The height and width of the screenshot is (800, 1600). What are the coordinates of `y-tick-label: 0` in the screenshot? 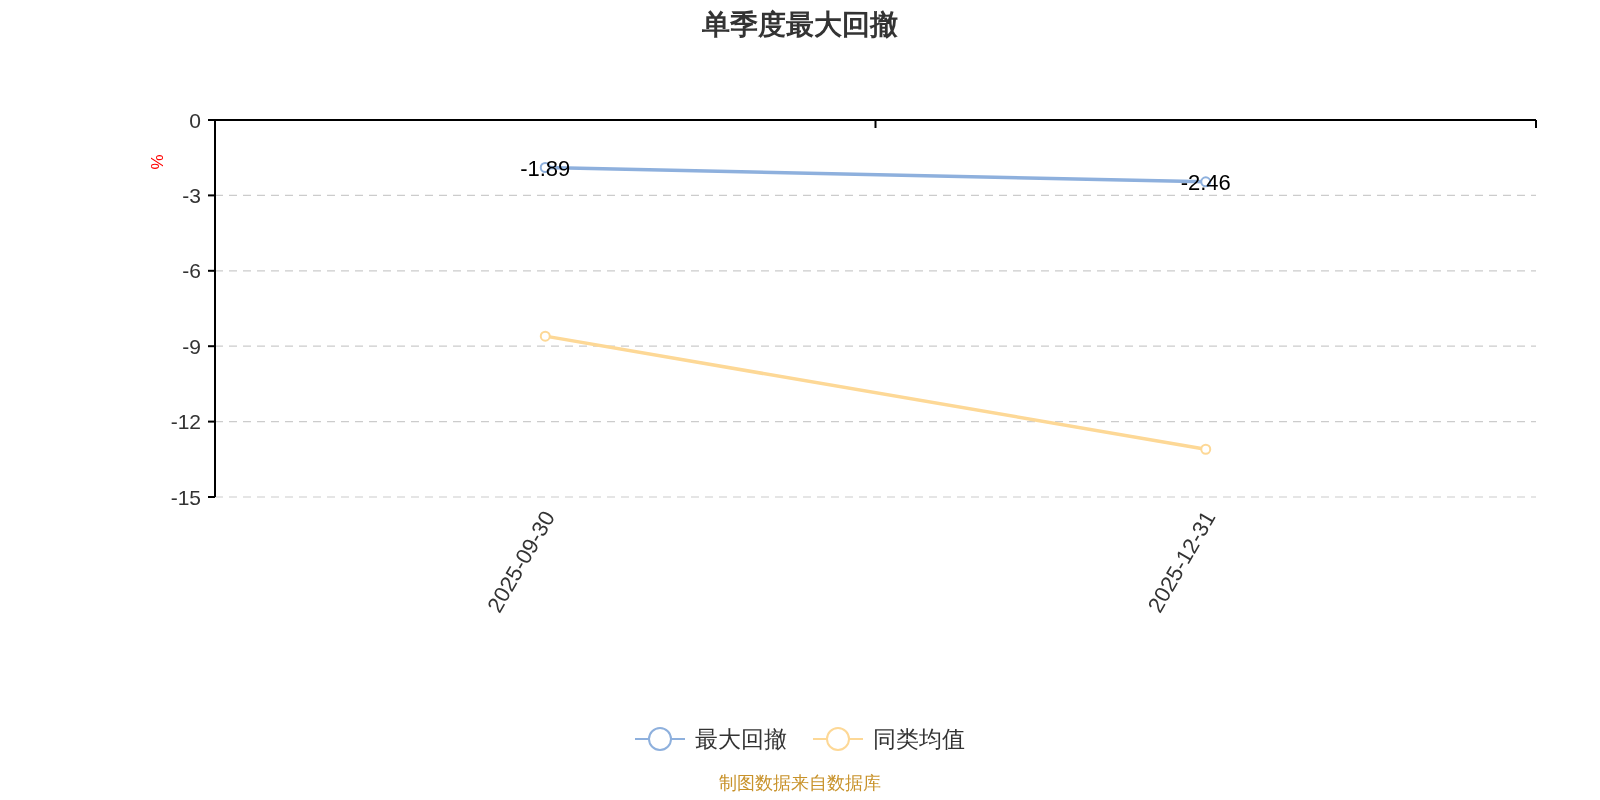 It's located at (195, 120).